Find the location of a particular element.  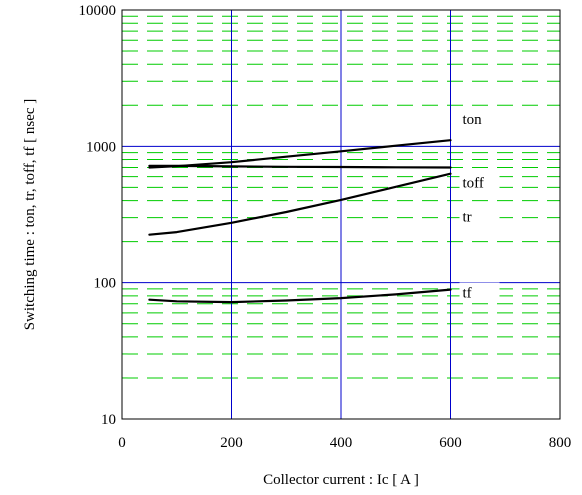

x-tick-label: 0 is located at coordinates (122, 443).